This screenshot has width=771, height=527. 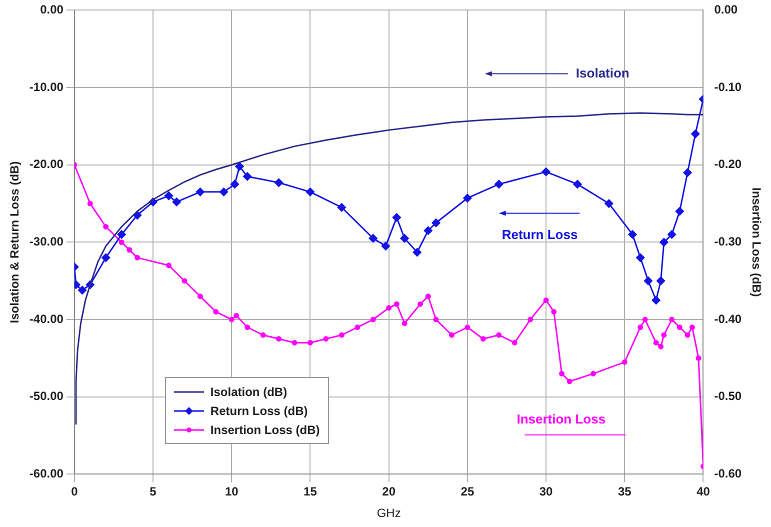 I want to click on x-tick-label: 20, so click(x=389, y=491).